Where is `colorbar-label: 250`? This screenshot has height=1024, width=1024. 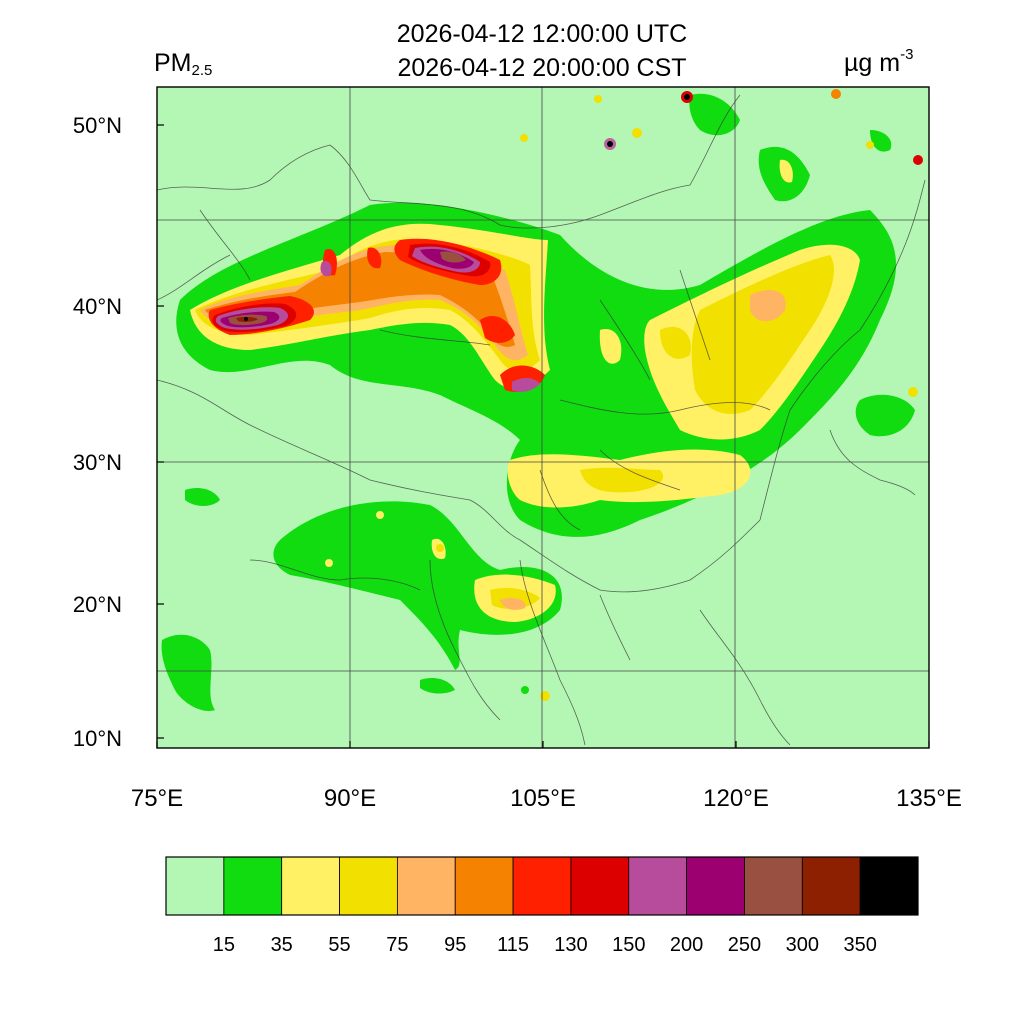
colorbar-label: 250 is located at coordinates (744, 945).